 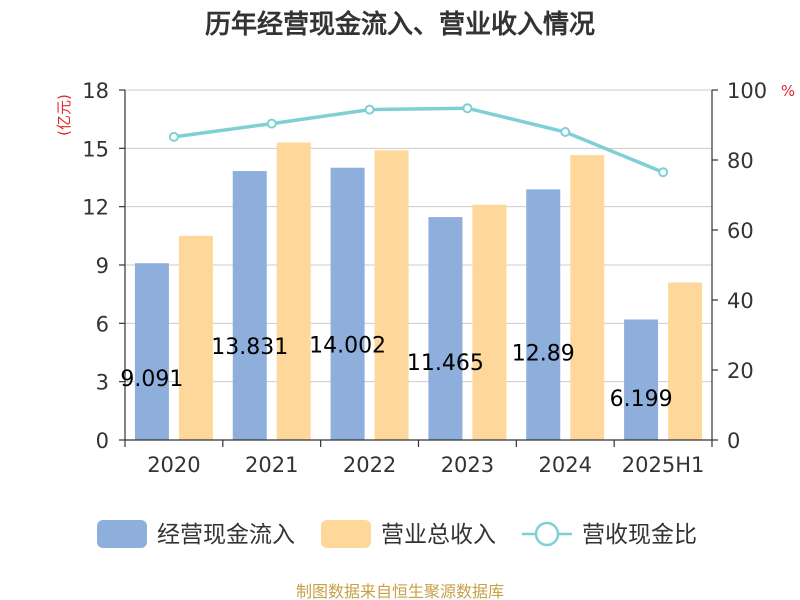 I want to click on ratio-line-path, so click(x=418, y=140).